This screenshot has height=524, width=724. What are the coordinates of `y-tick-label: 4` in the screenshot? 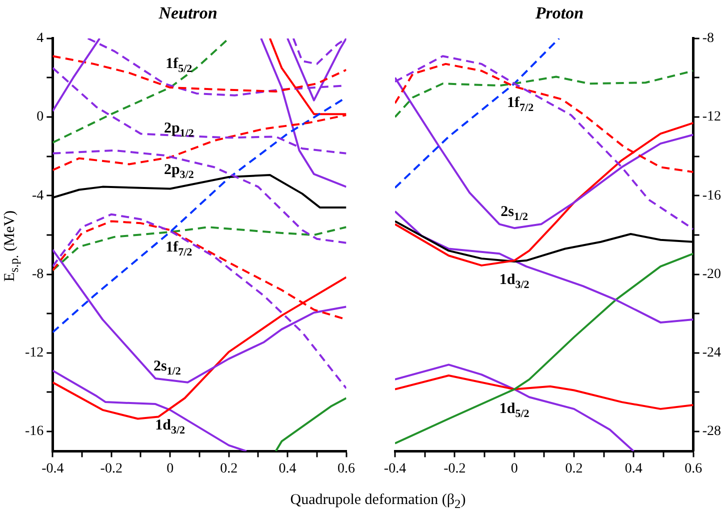 It's located at (40, 38).